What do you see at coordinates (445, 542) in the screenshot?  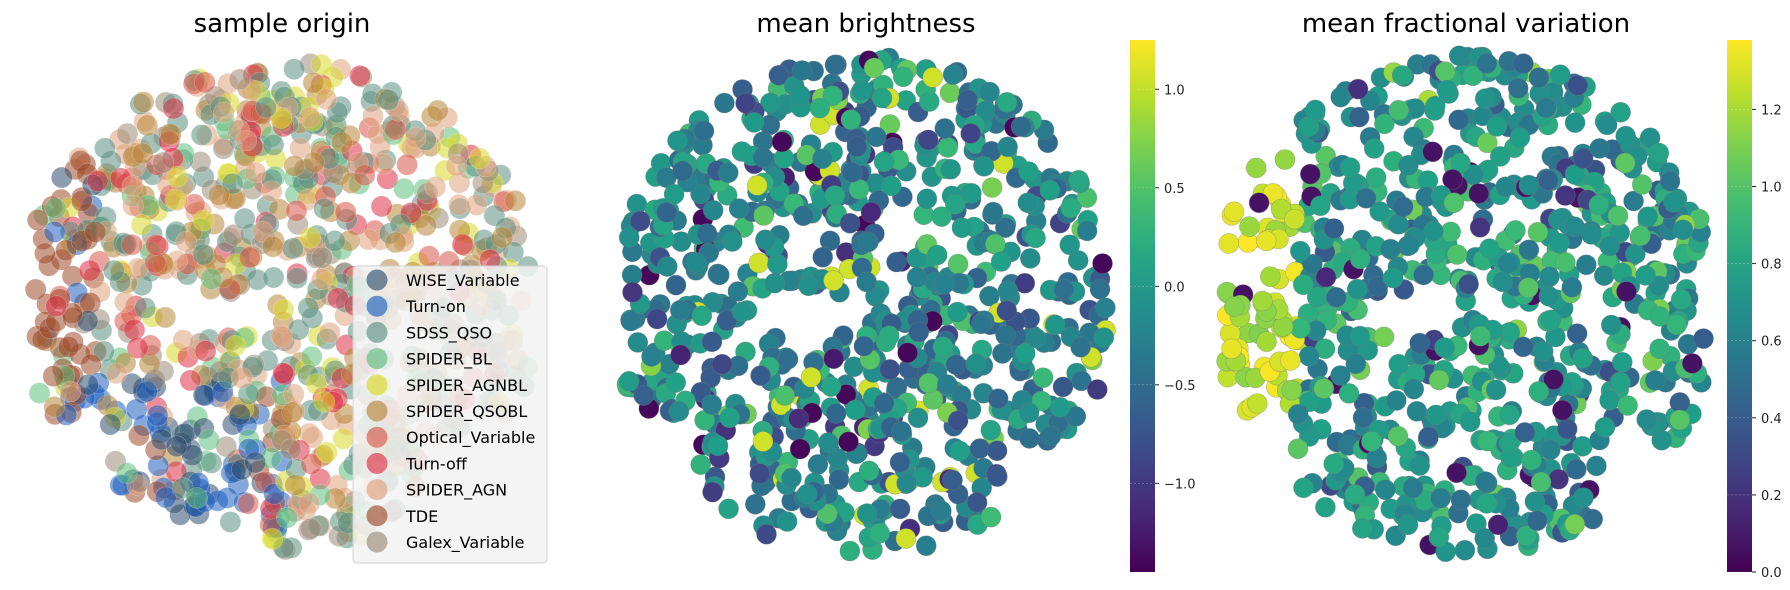 I see `legend-item: Galex_Variable` at bounding box center [445, 542].